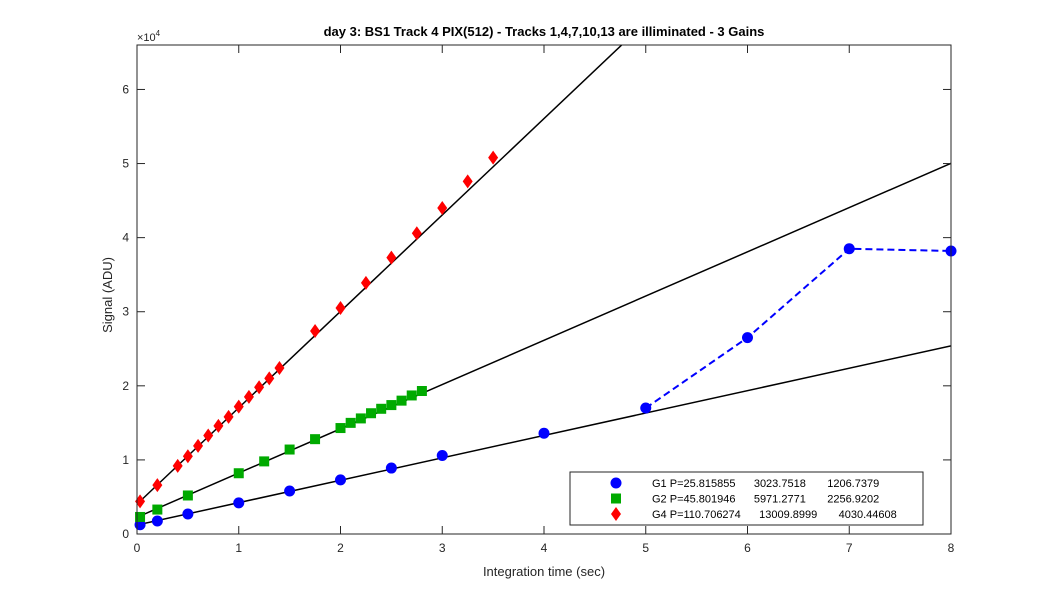 The height and width of the screenshot is (600, 1050). Describe the element at coordinates (849, 548) in the screenshot. I see `x-tick-label: 7` at that location.